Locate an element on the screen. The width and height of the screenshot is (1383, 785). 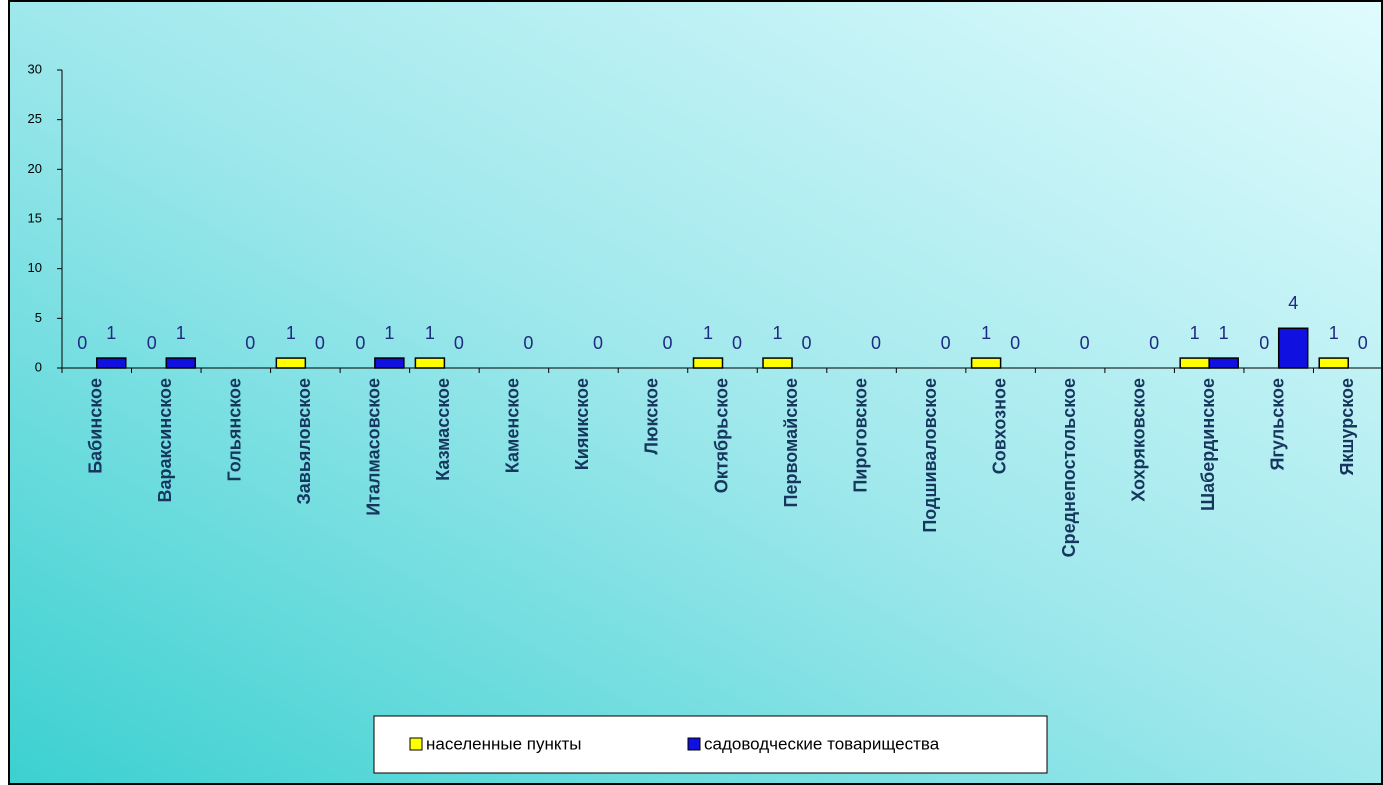
y-tick-label: 0 is located at coordinates (38, 366).